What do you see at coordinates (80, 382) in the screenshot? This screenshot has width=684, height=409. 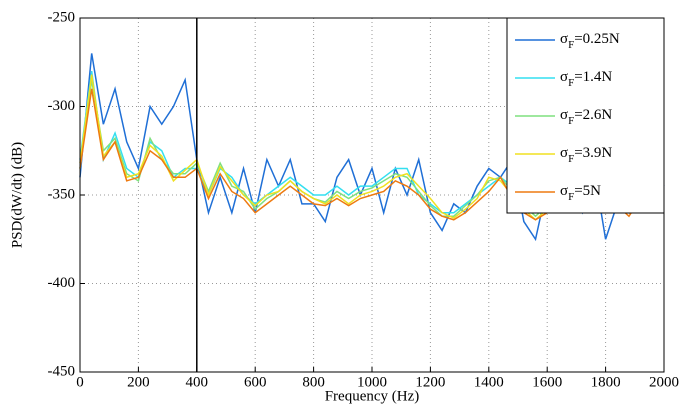 I see `x-tick-label: 0` at bounding box center [80, 382].